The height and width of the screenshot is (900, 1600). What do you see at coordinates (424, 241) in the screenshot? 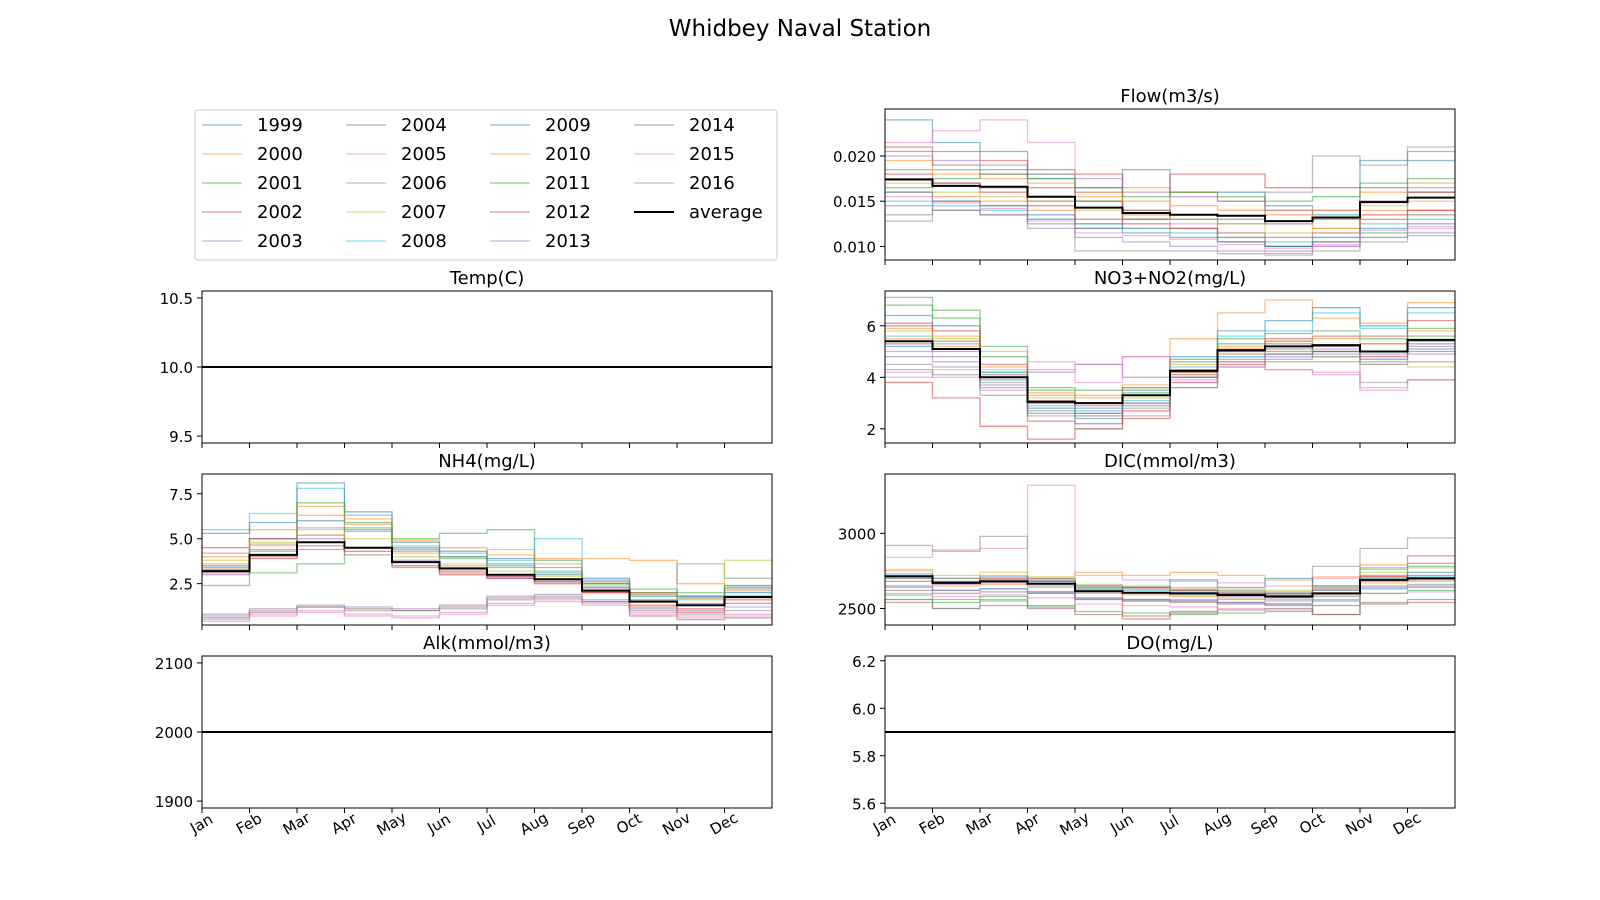
I see `legend-label-2008: 2008` at bounding box center [424, 241].